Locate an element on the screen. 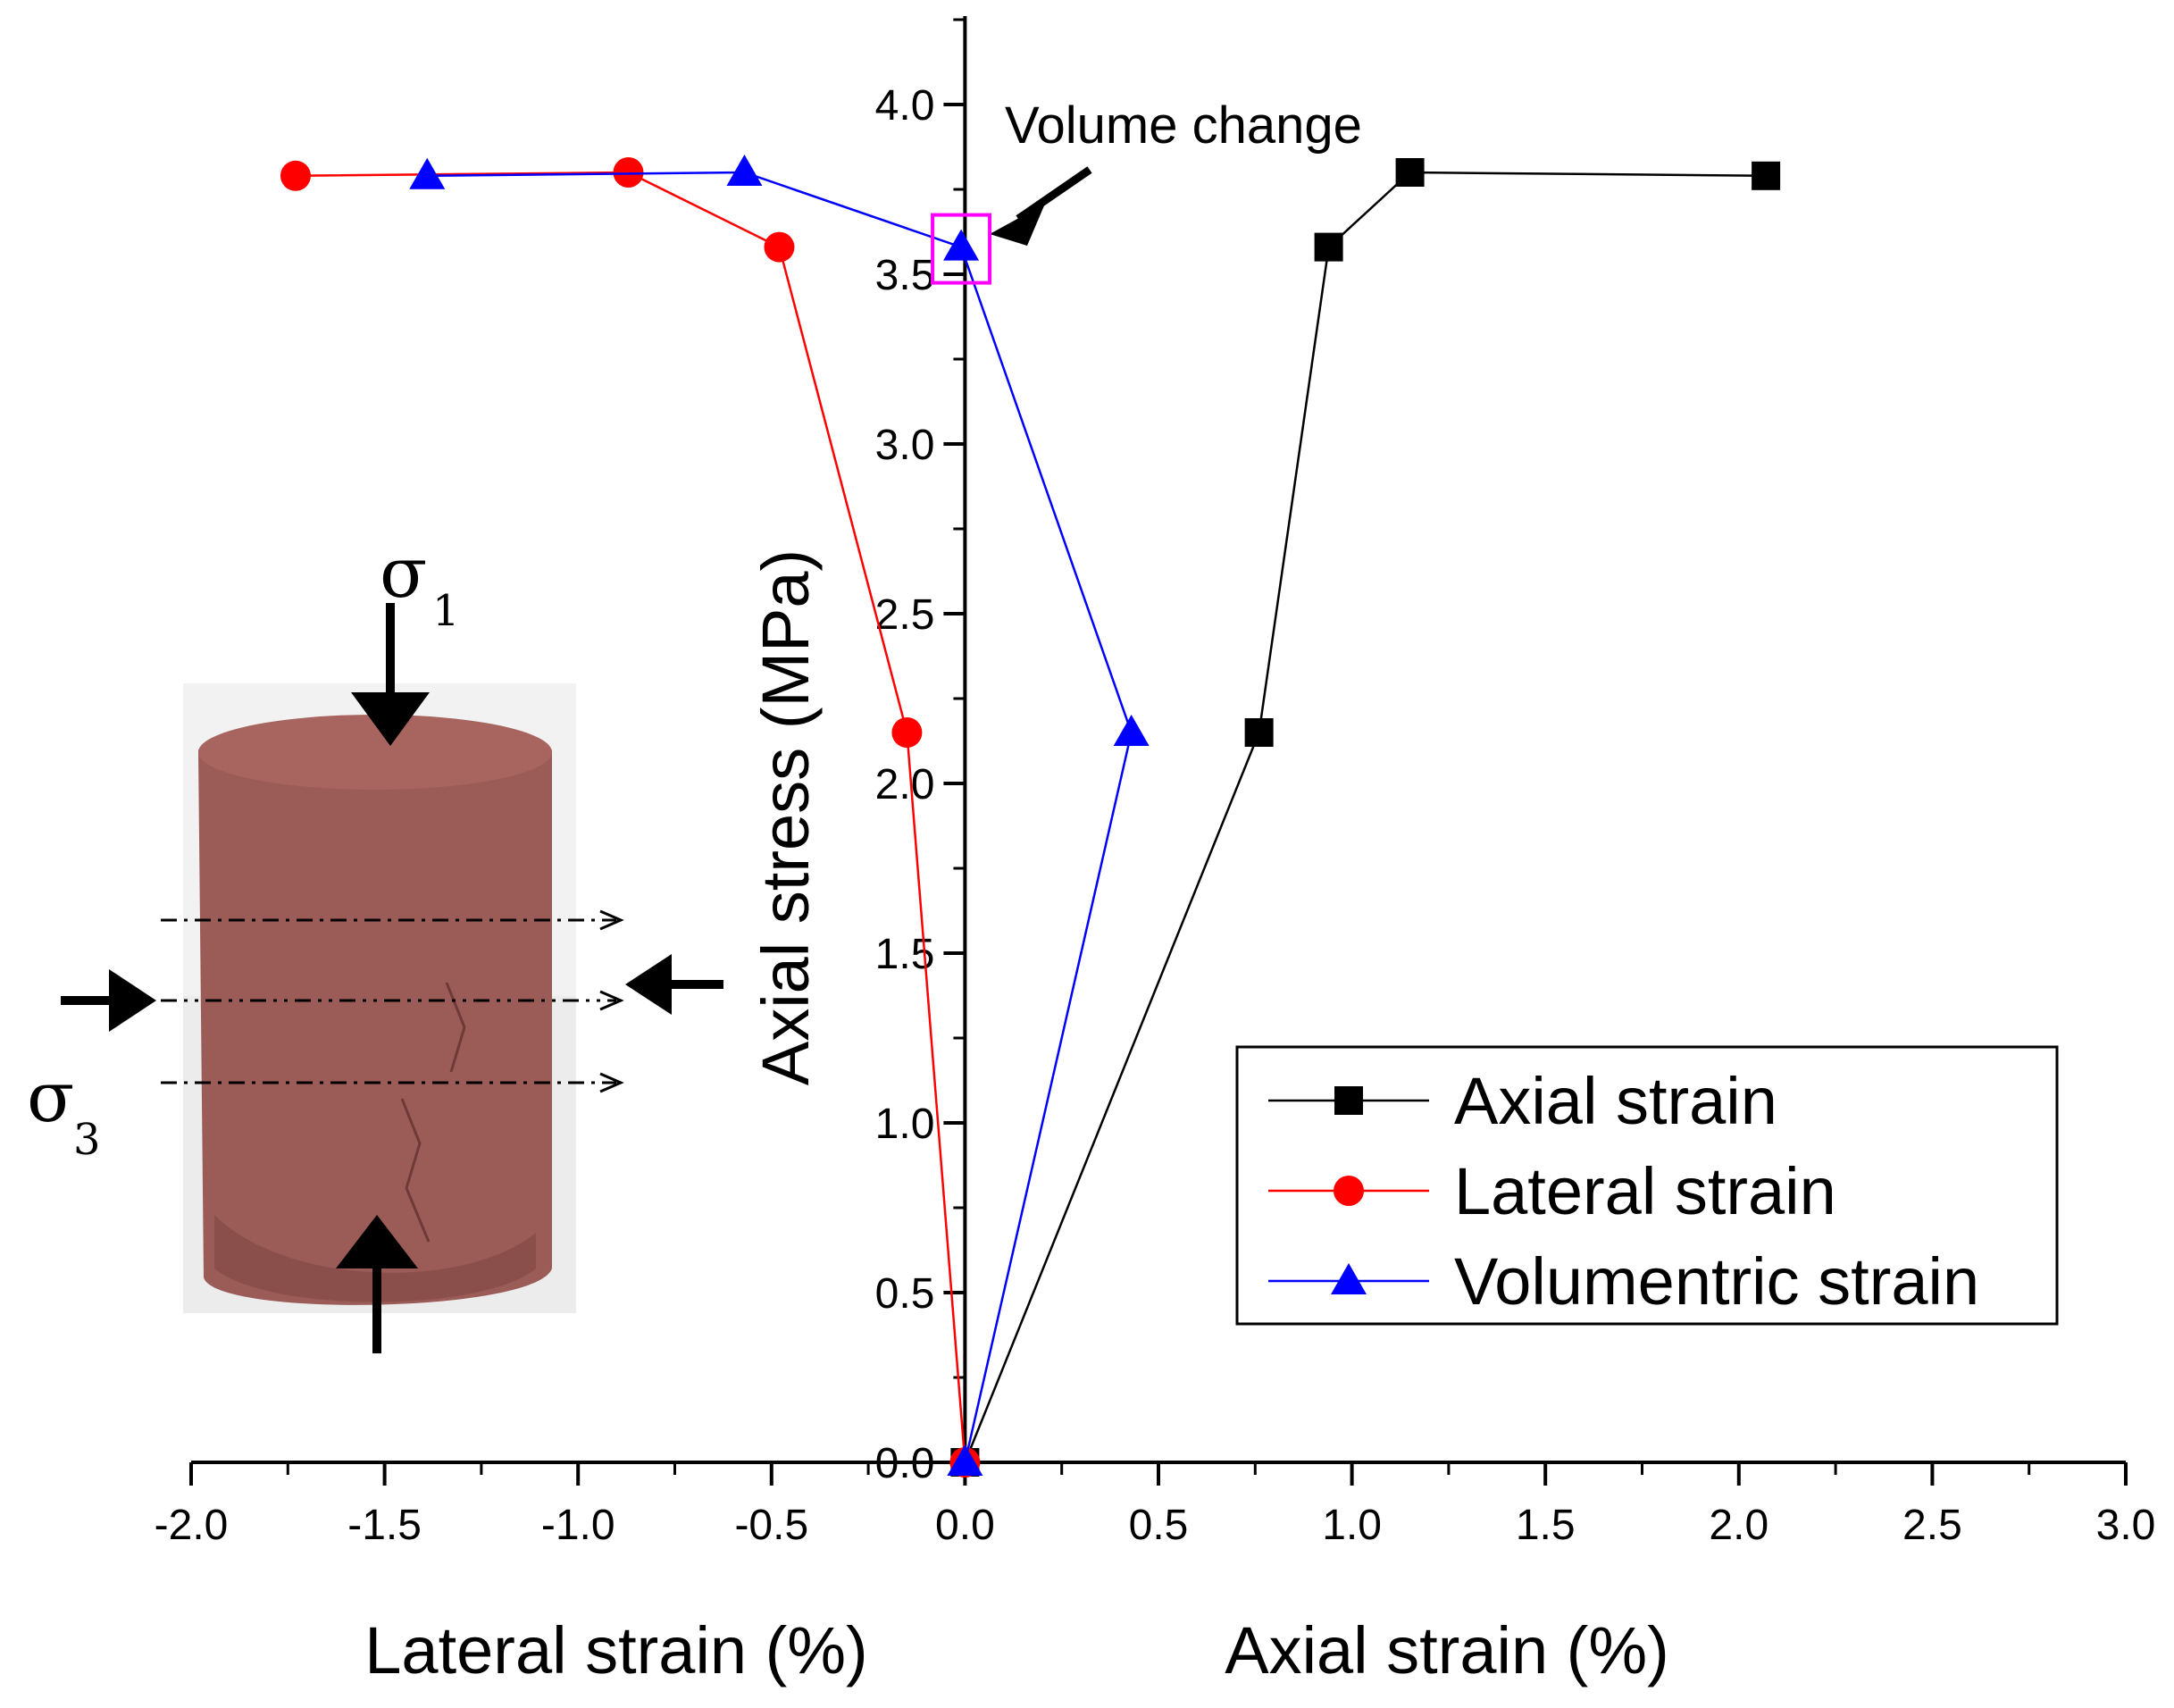 The image size is (2174, 1708). specimen-body is located at coordinates (375, 1016).